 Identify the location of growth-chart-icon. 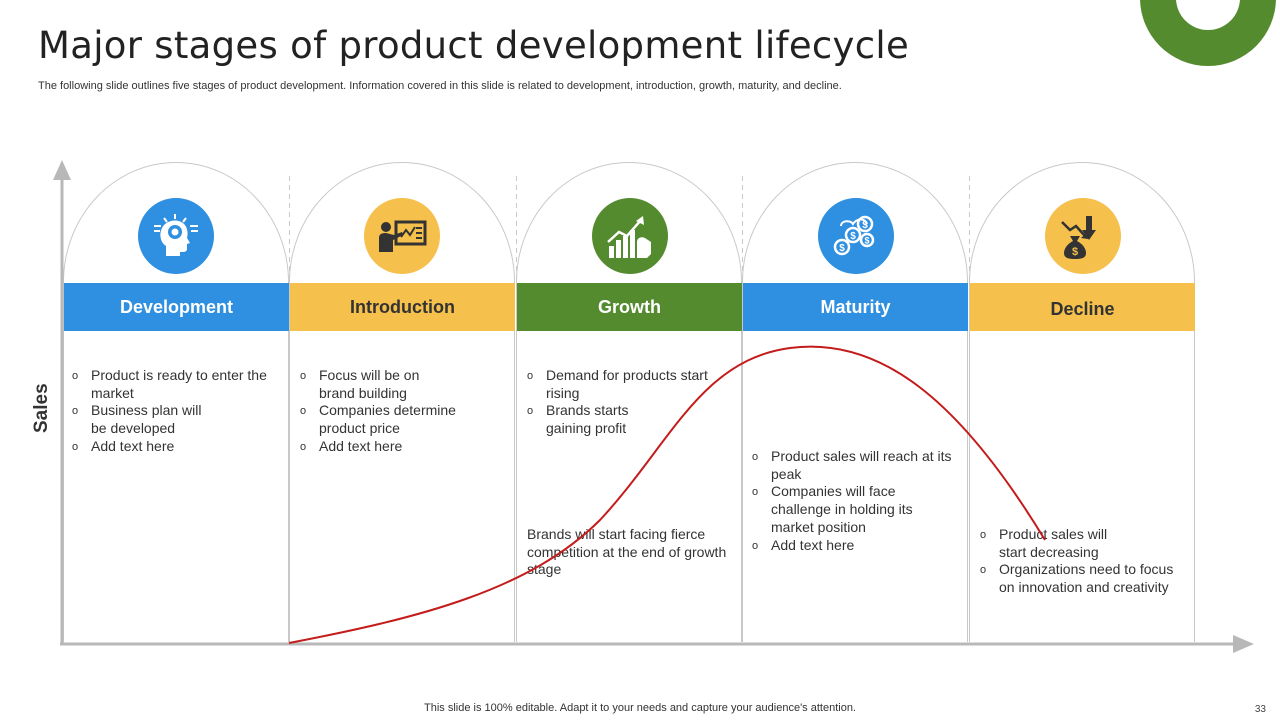
(629, 237).